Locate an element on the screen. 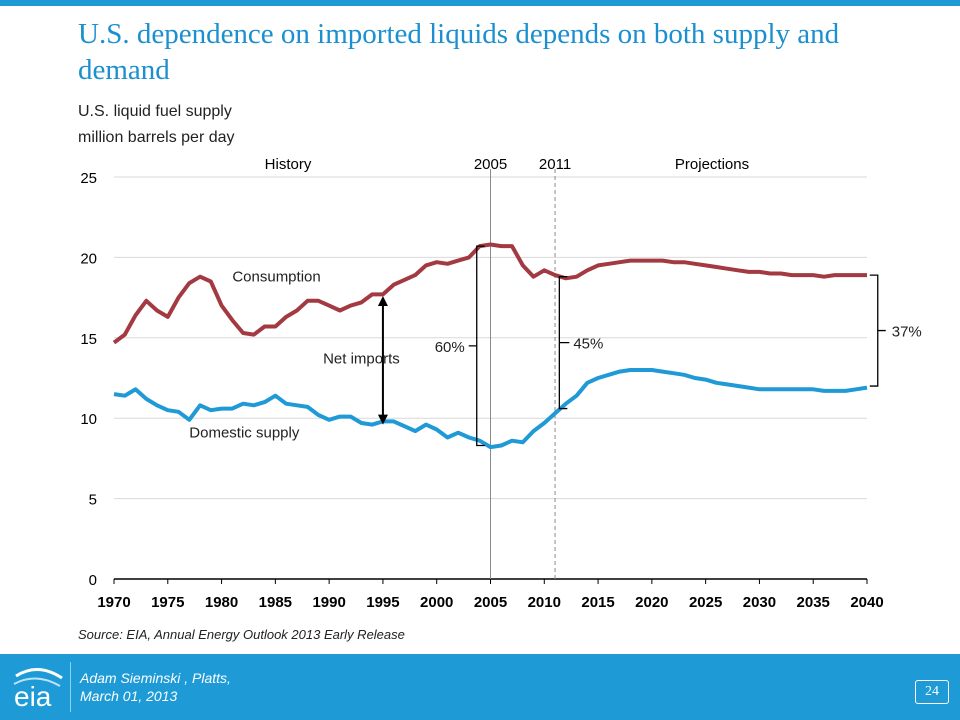  x-tick-label: 1990 is located at coordinates (328, 602).